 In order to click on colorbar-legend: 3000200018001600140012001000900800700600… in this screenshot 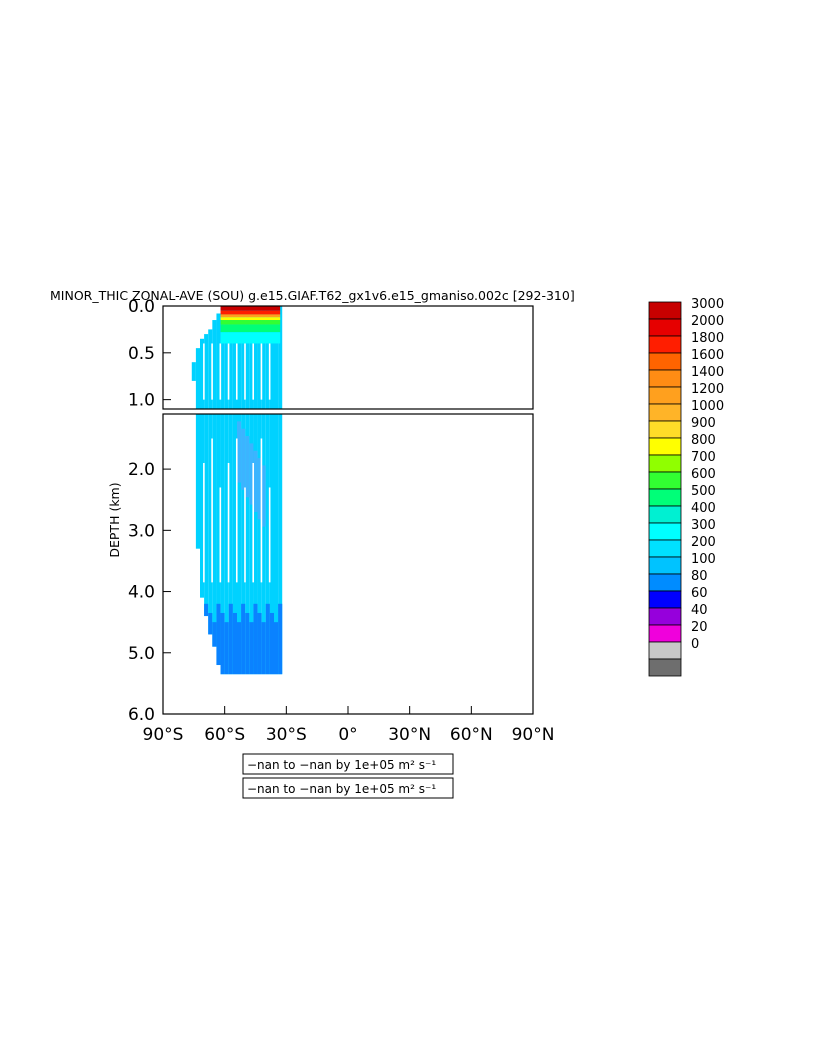, I will do `click(686, 487)`.